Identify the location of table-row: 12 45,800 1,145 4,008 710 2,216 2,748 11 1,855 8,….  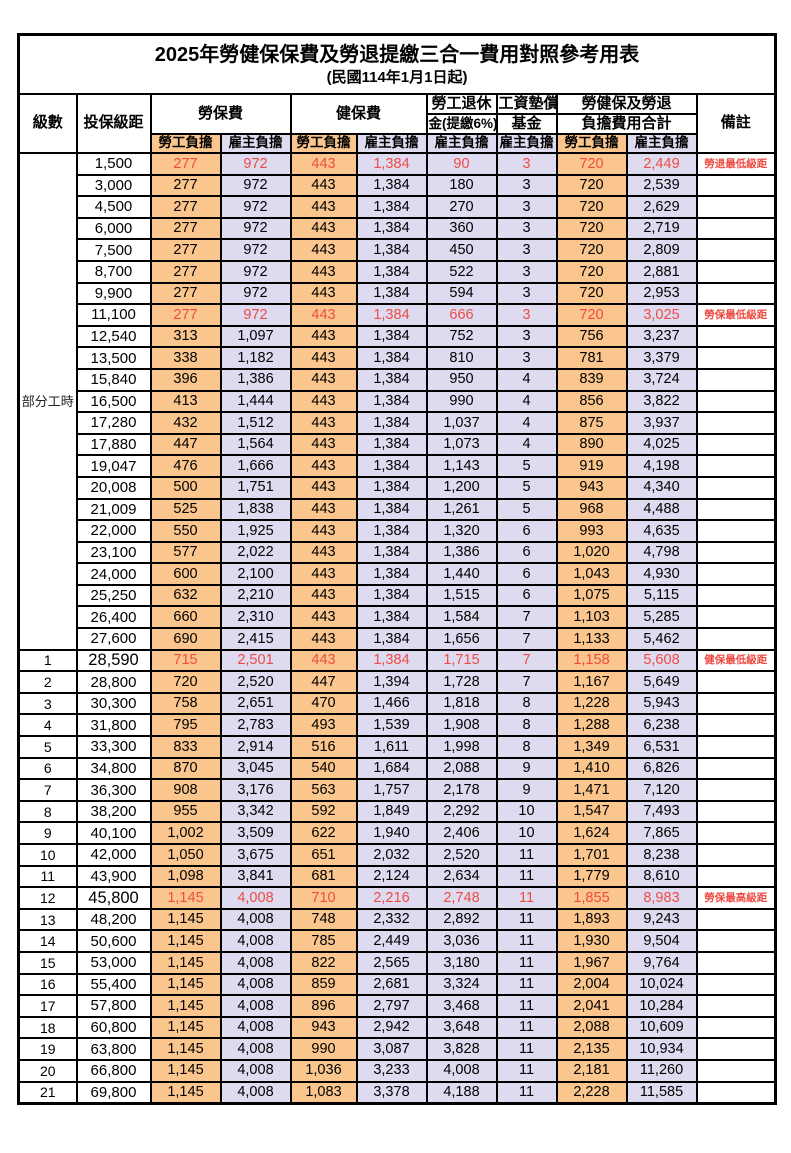
(397, 898).